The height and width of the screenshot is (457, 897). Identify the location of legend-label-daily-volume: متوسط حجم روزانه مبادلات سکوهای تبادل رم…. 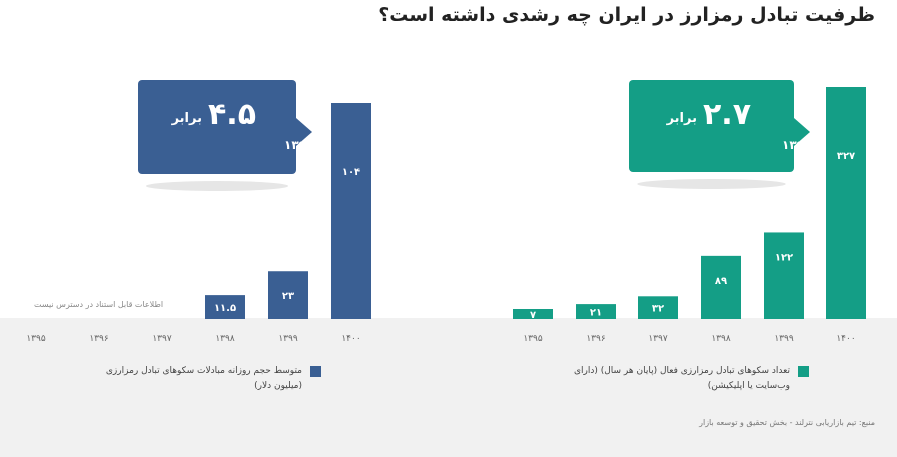
(203, 378).